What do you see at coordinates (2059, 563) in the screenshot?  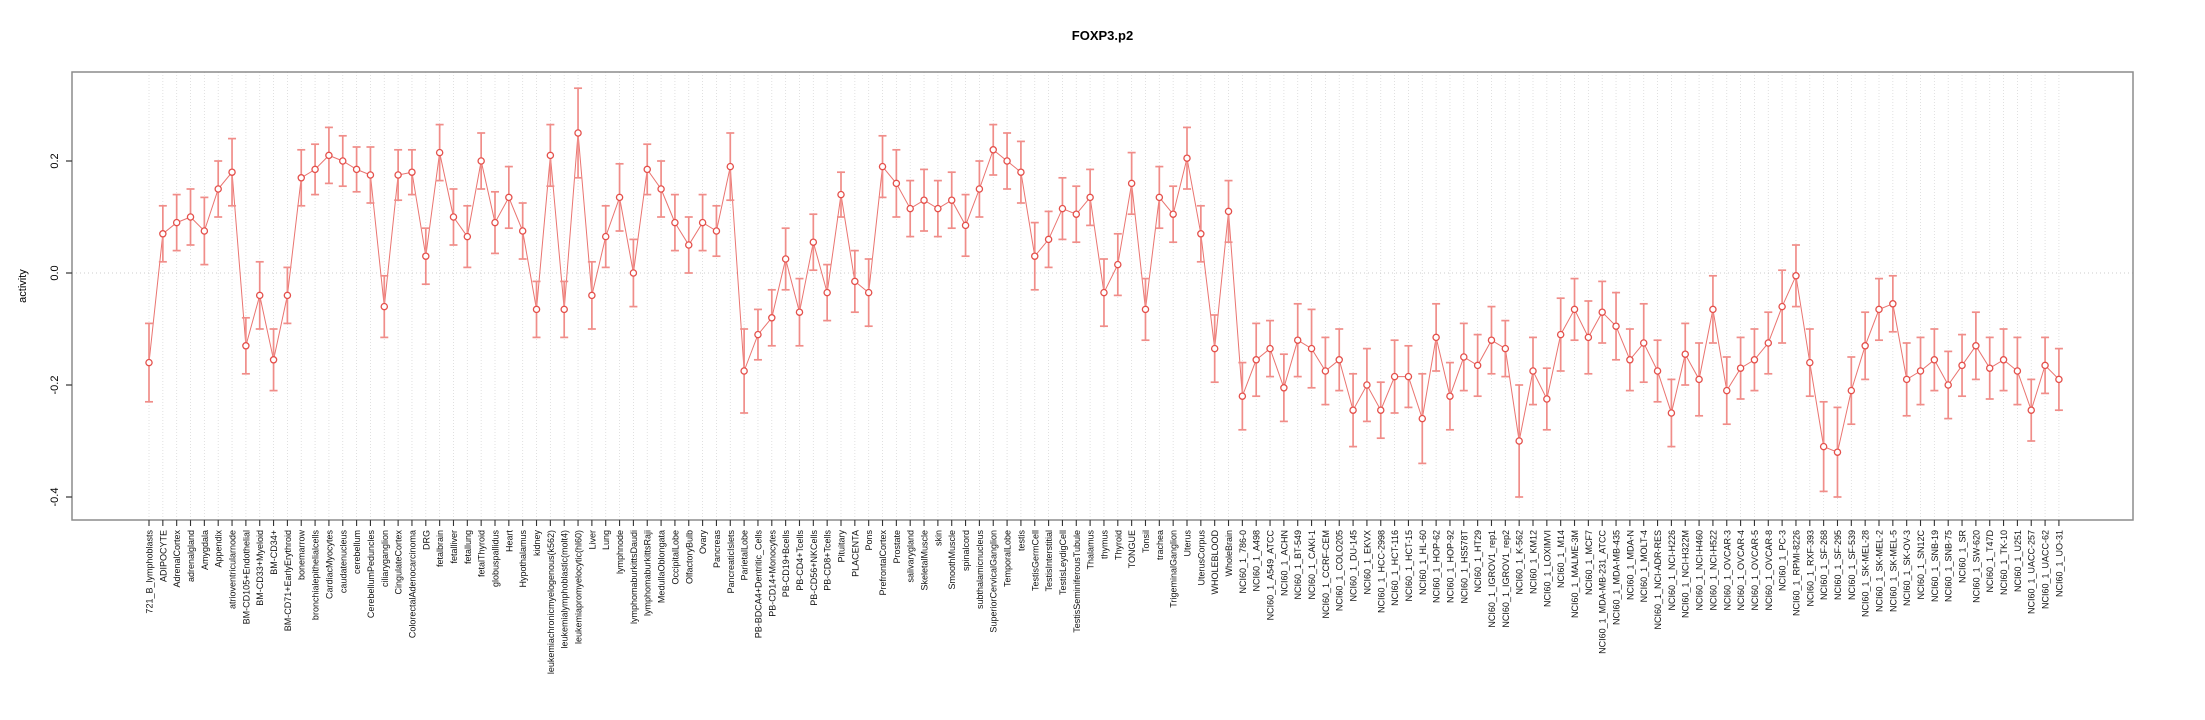 I see `x-tick-label: NCI60_1_UO-31` at bounding box center [2059, 563].